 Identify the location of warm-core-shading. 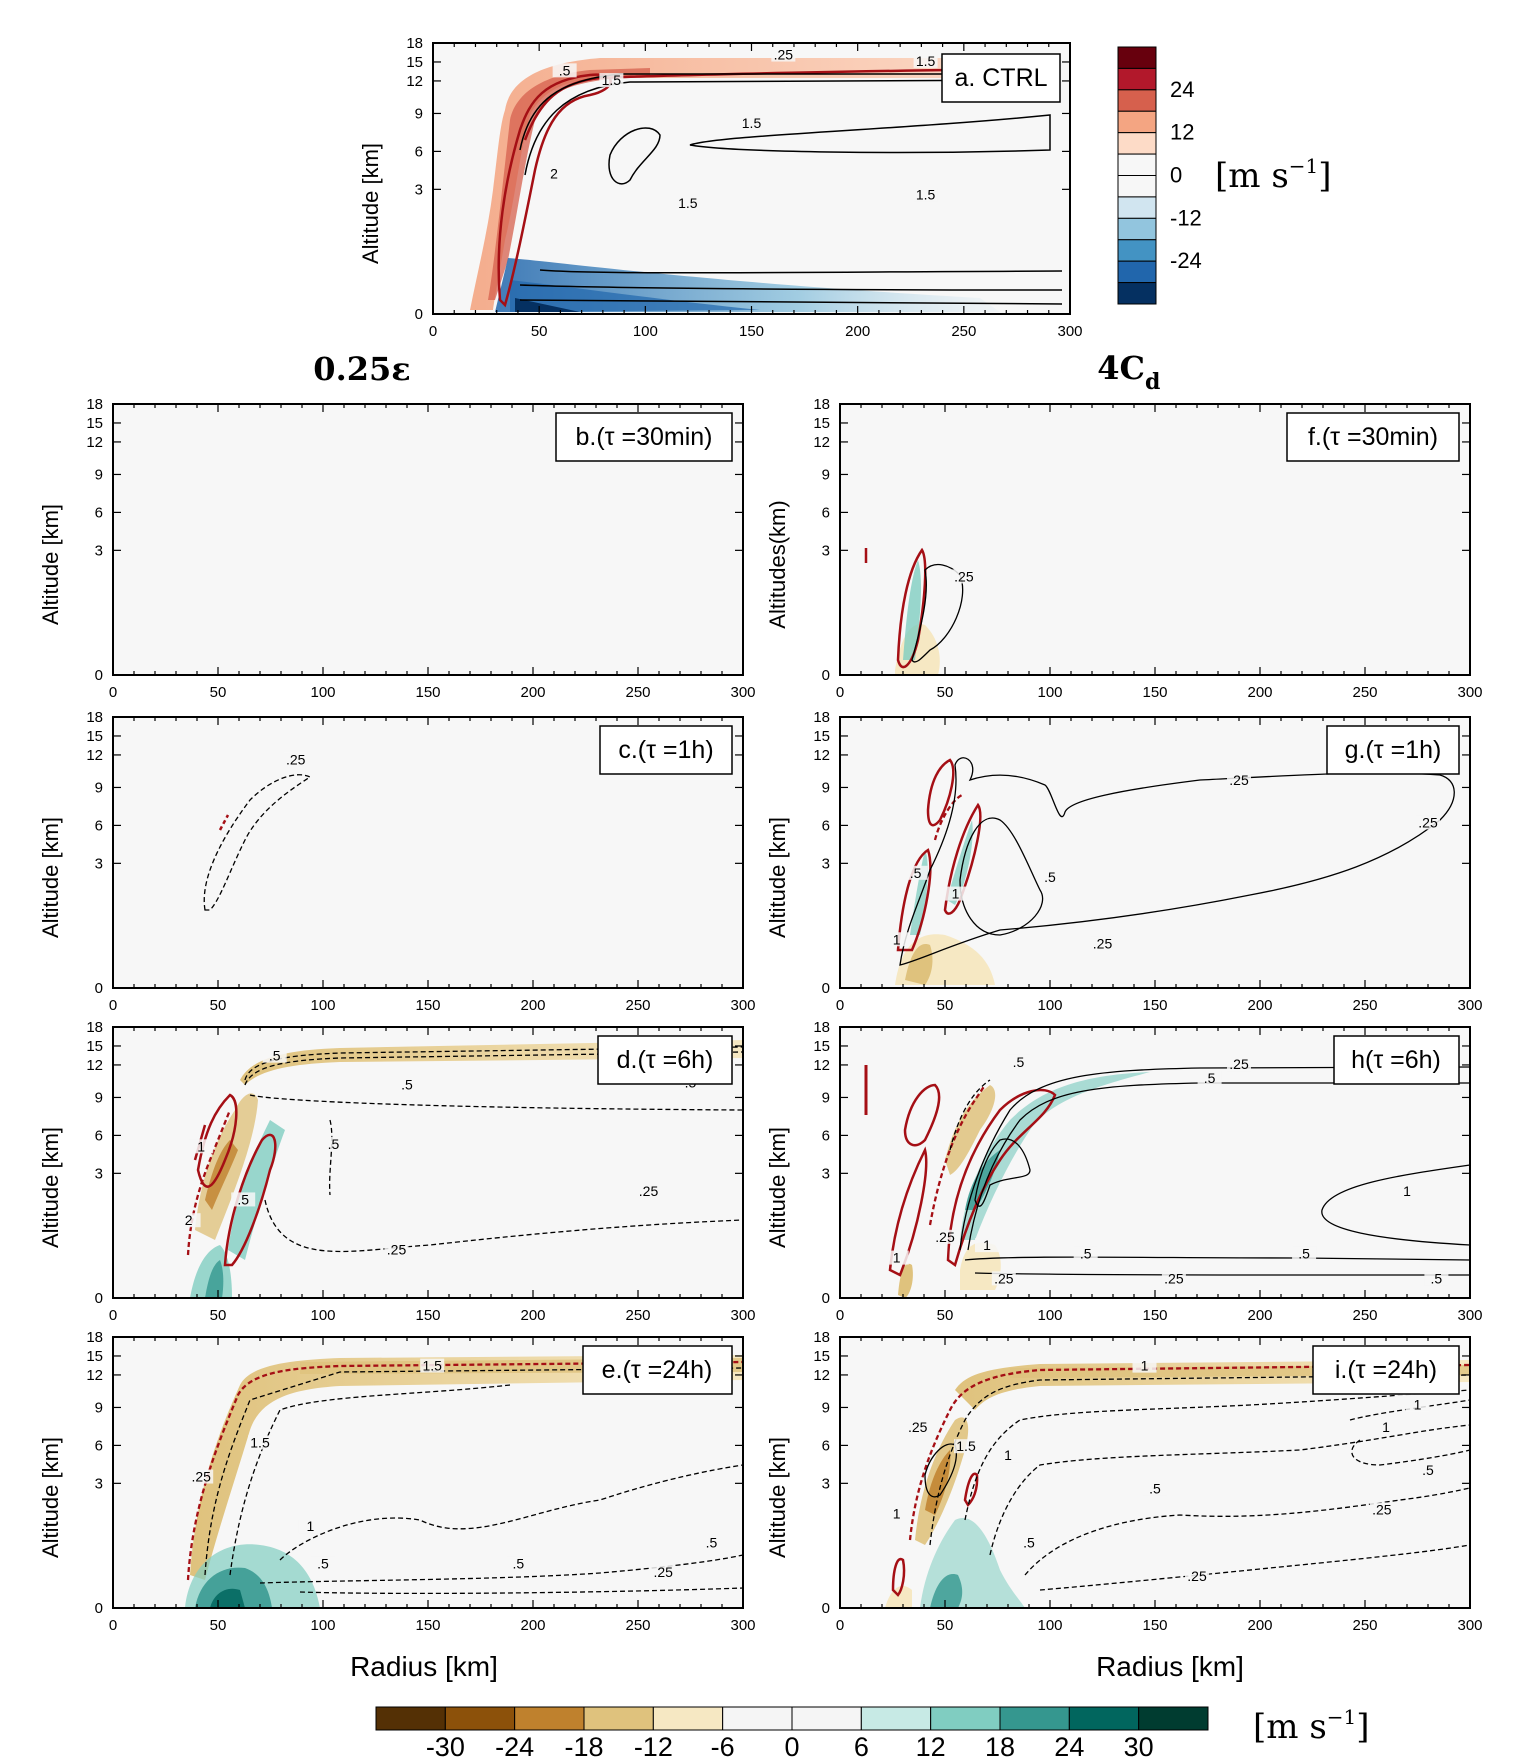
(221, 1175).